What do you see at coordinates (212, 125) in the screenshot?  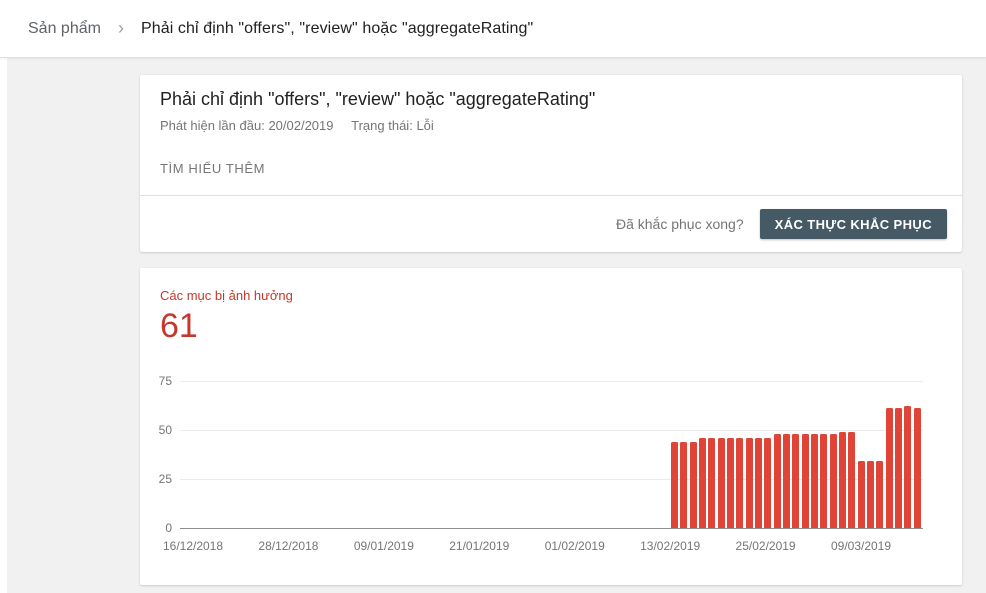 I see `first-detected-label: Phát hiện lần đầu:` at bounding box center [212, 125].